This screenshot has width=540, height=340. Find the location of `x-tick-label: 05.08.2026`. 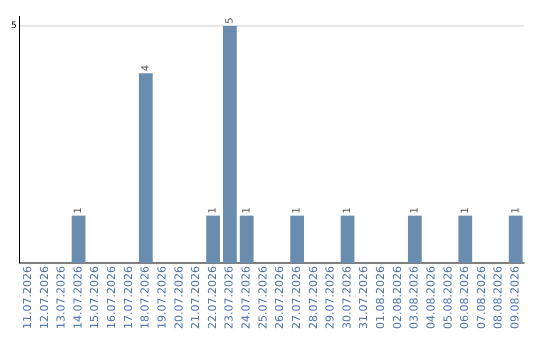

x-tick-label: 05.08.2026 is located at coordinates (447, 298).